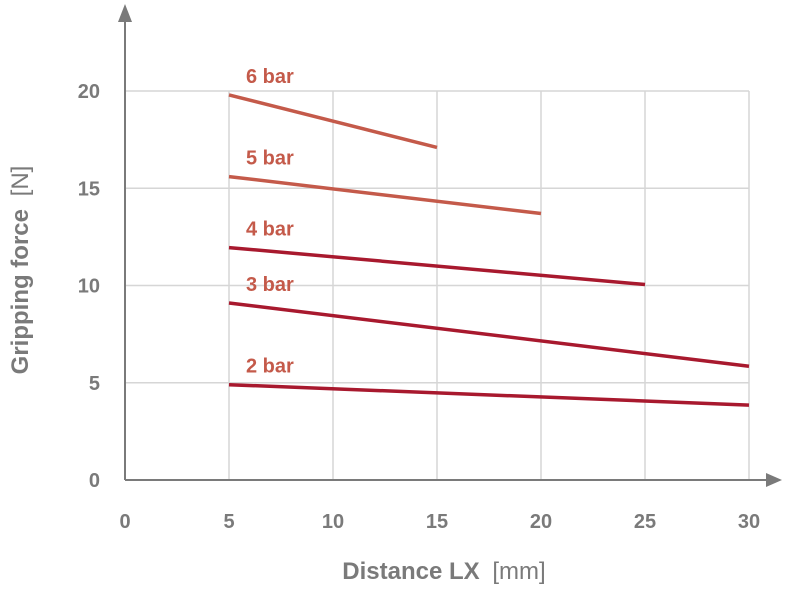  What do you see at coordinates (20, 181) in the screenshot?
I see `y-axis-title-unit: [N]` at bounding box center [20, 181].